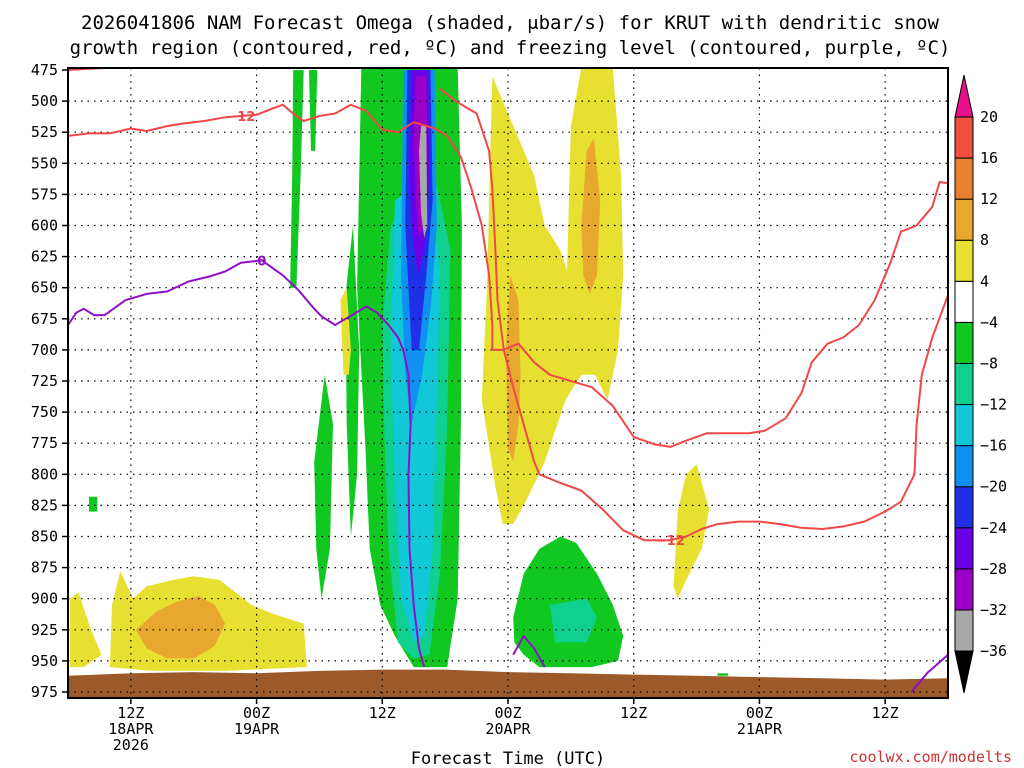 Image resolution: width=1024 pixels, height=768 pixels. What do you see at coordinates (44, 537) in the screenshot?
I see `y-tick-label: 850` at bounding box center [44, 537].